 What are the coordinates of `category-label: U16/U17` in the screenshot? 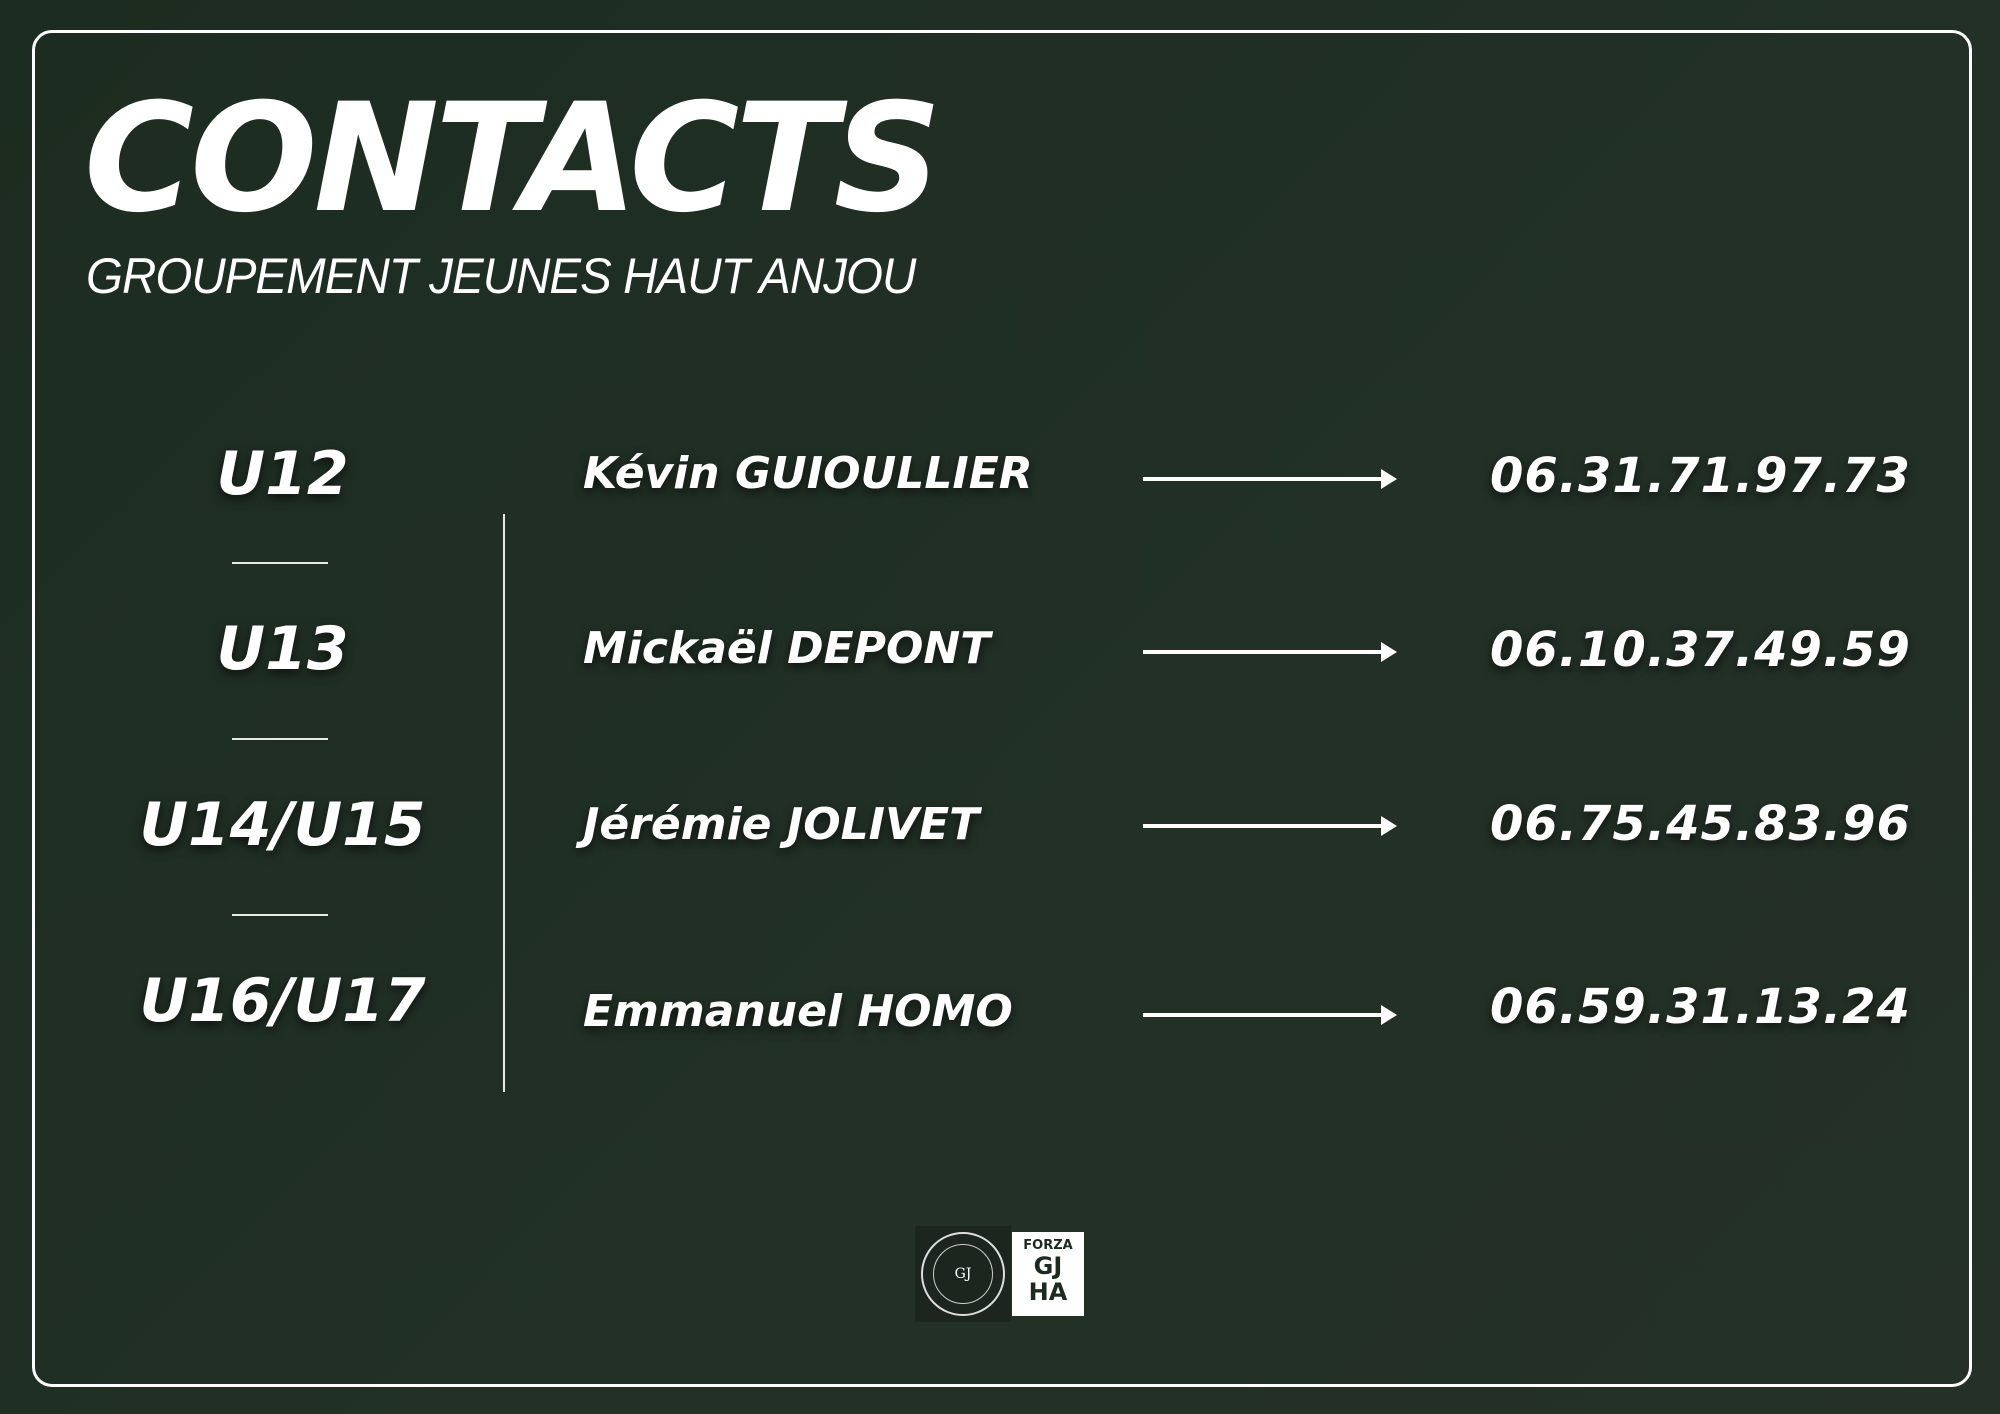 It's located at (282, 1001).